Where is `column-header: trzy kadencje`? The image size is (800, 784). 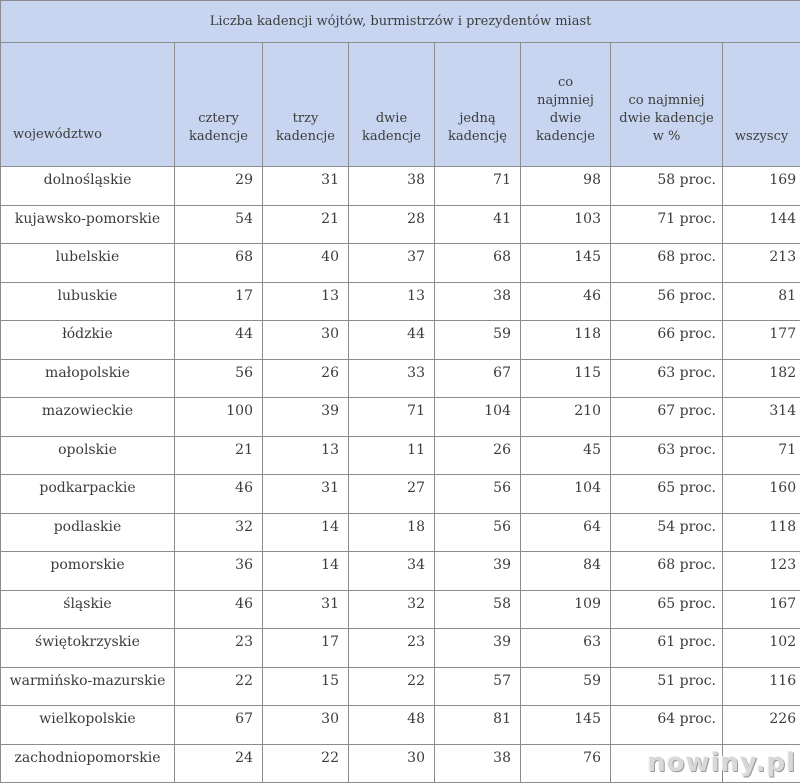
column-header: trzy kadencje is located at coordinates (305, 104).